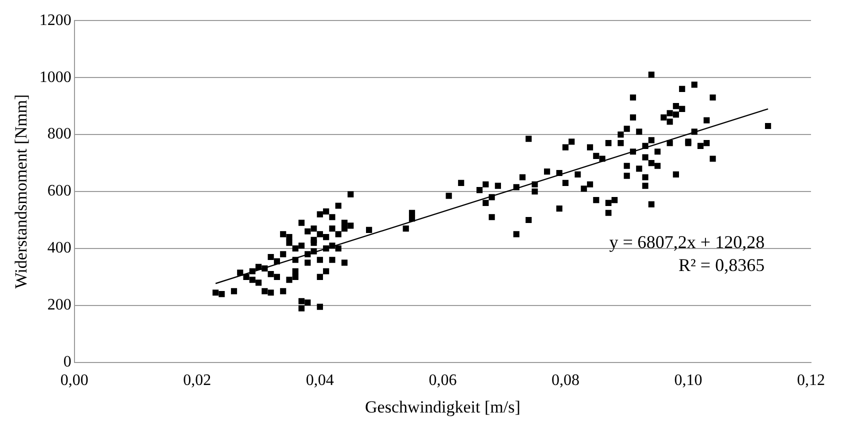  I want to click on y-axis-title: Widerstandsmoment [Nmm], so click(21, 191).